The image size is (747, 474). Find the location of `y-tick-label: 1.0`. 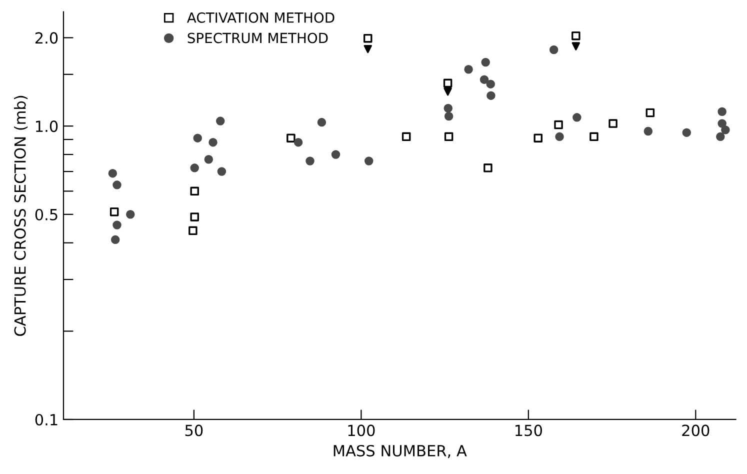

y-tick-label: 1.0 is located at coordinates (47, 126).